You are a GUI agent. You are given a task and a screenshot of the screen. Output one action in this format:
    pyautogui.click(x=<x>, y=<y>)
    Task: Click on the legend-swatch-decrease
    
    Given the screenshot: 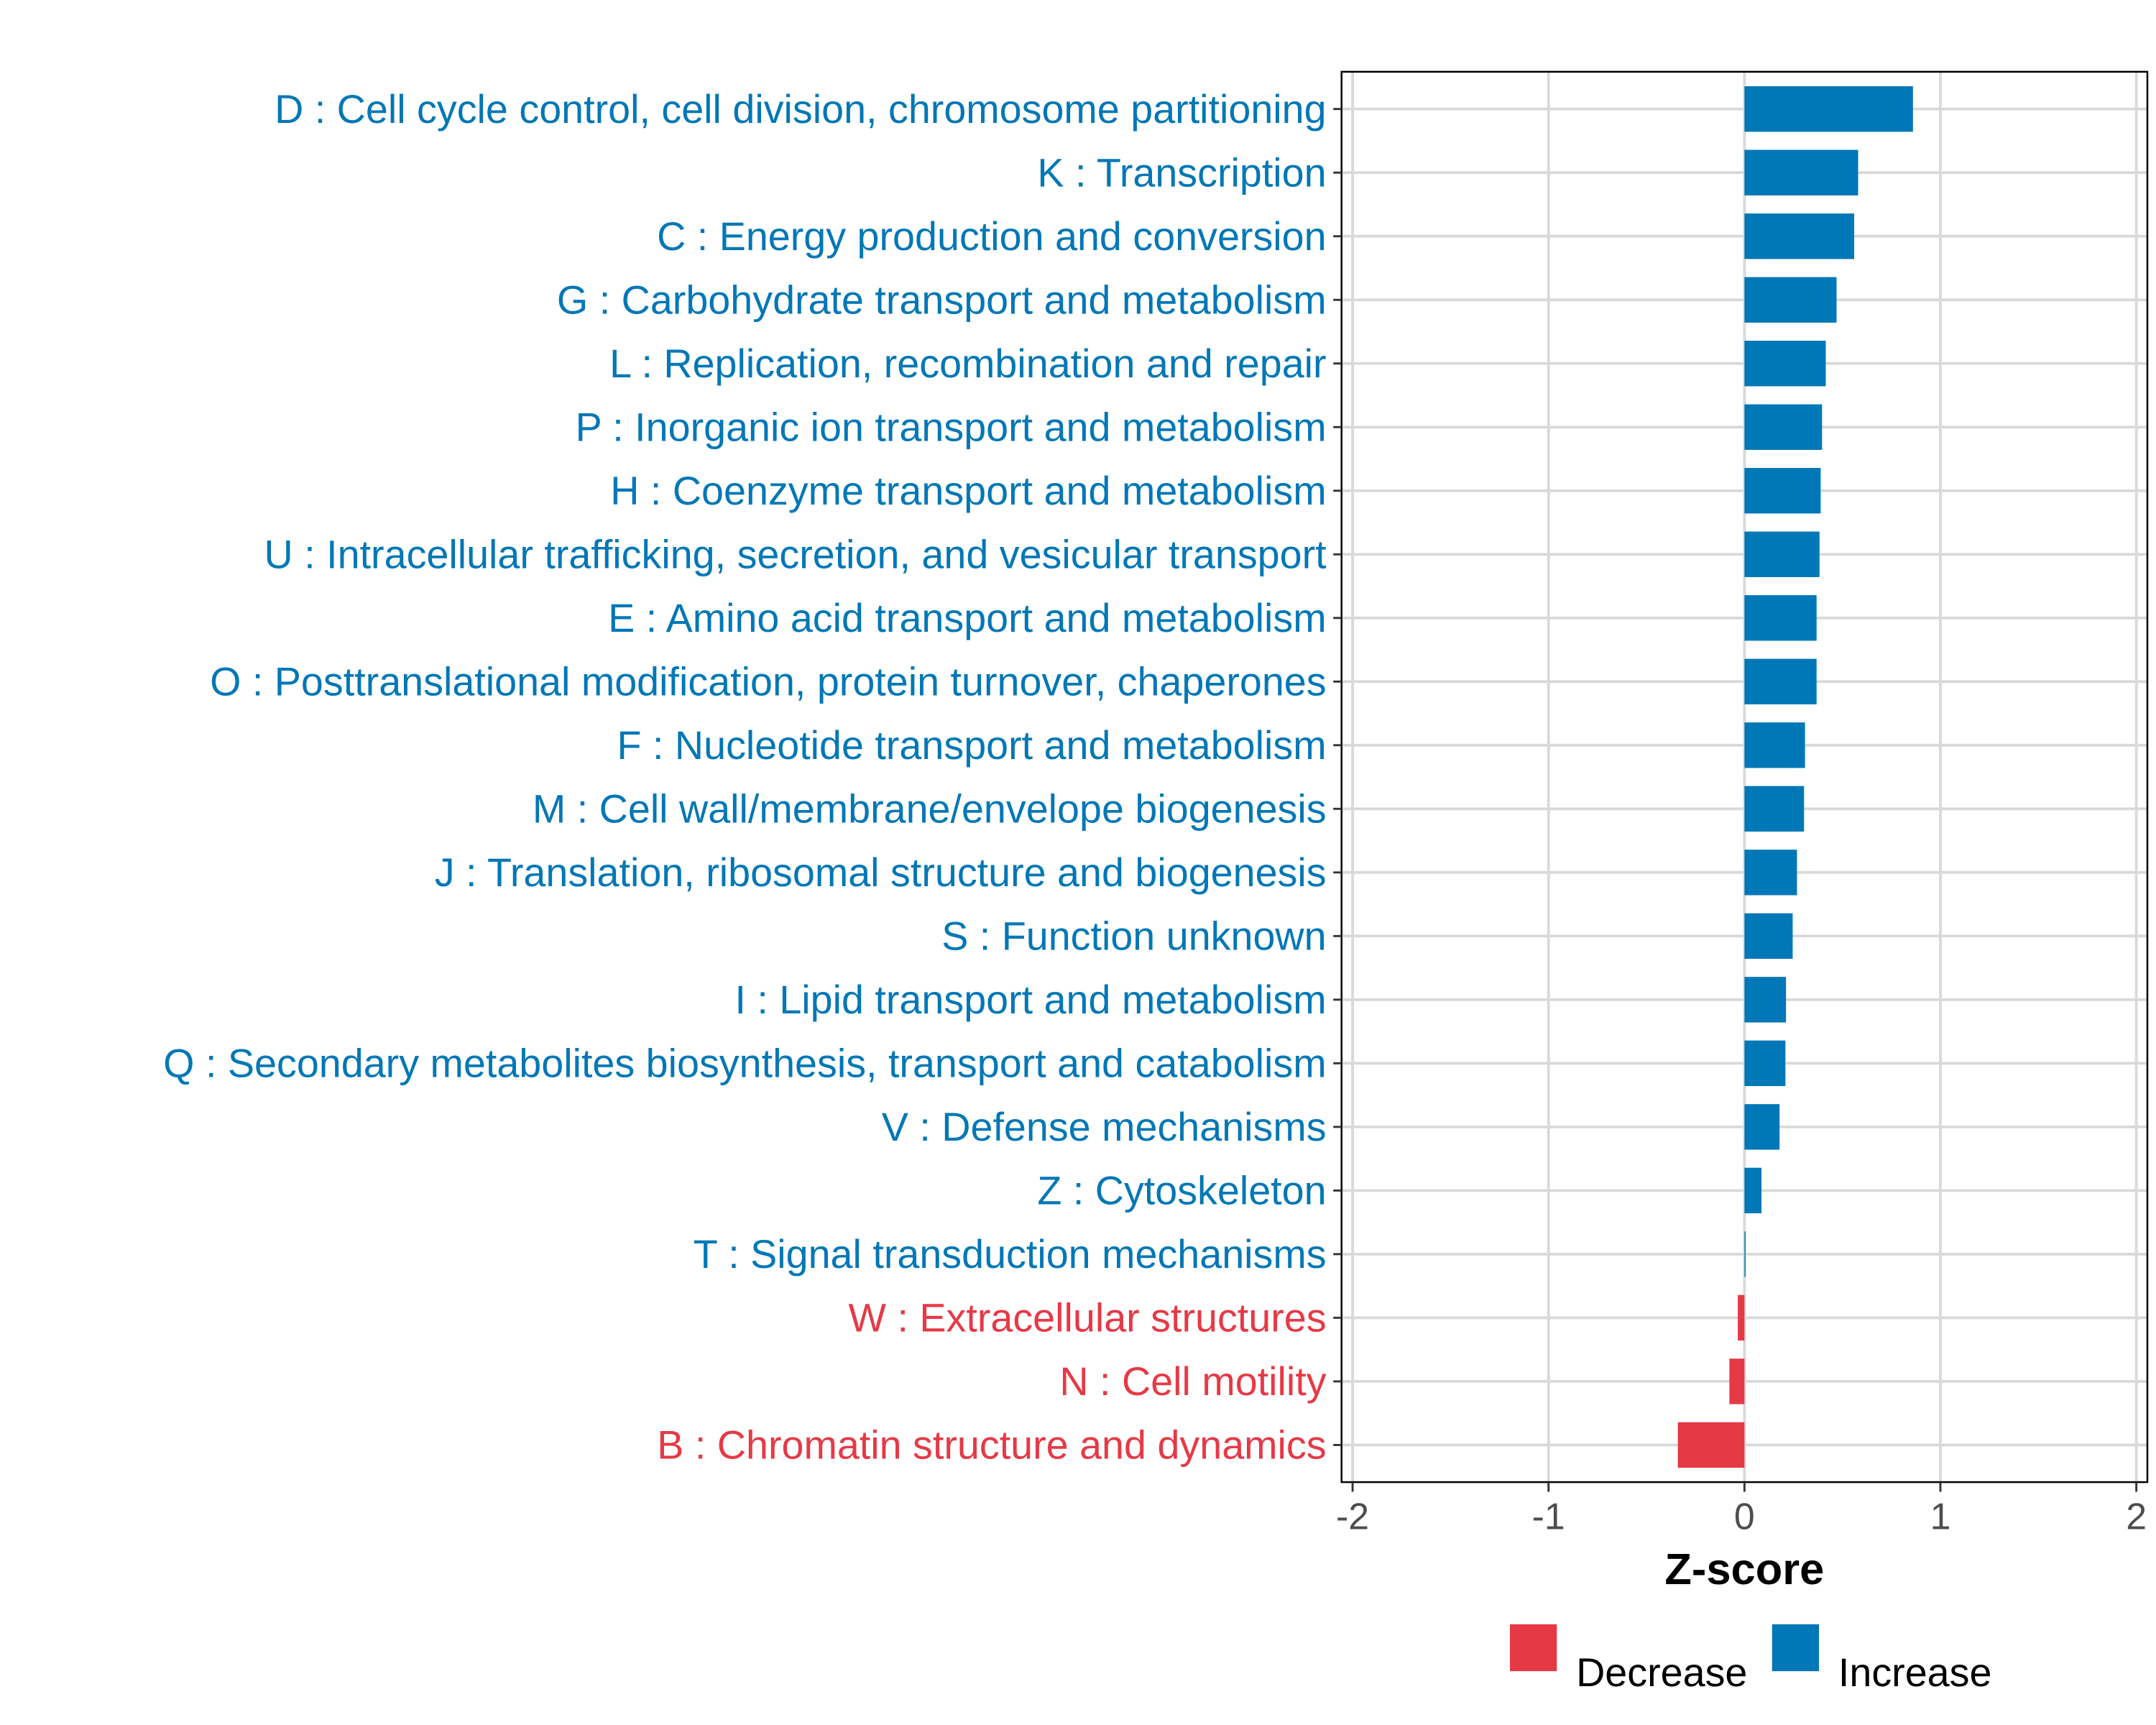 What is the action you would take?
    pyautogui.click(x=1533, y=1648)
    